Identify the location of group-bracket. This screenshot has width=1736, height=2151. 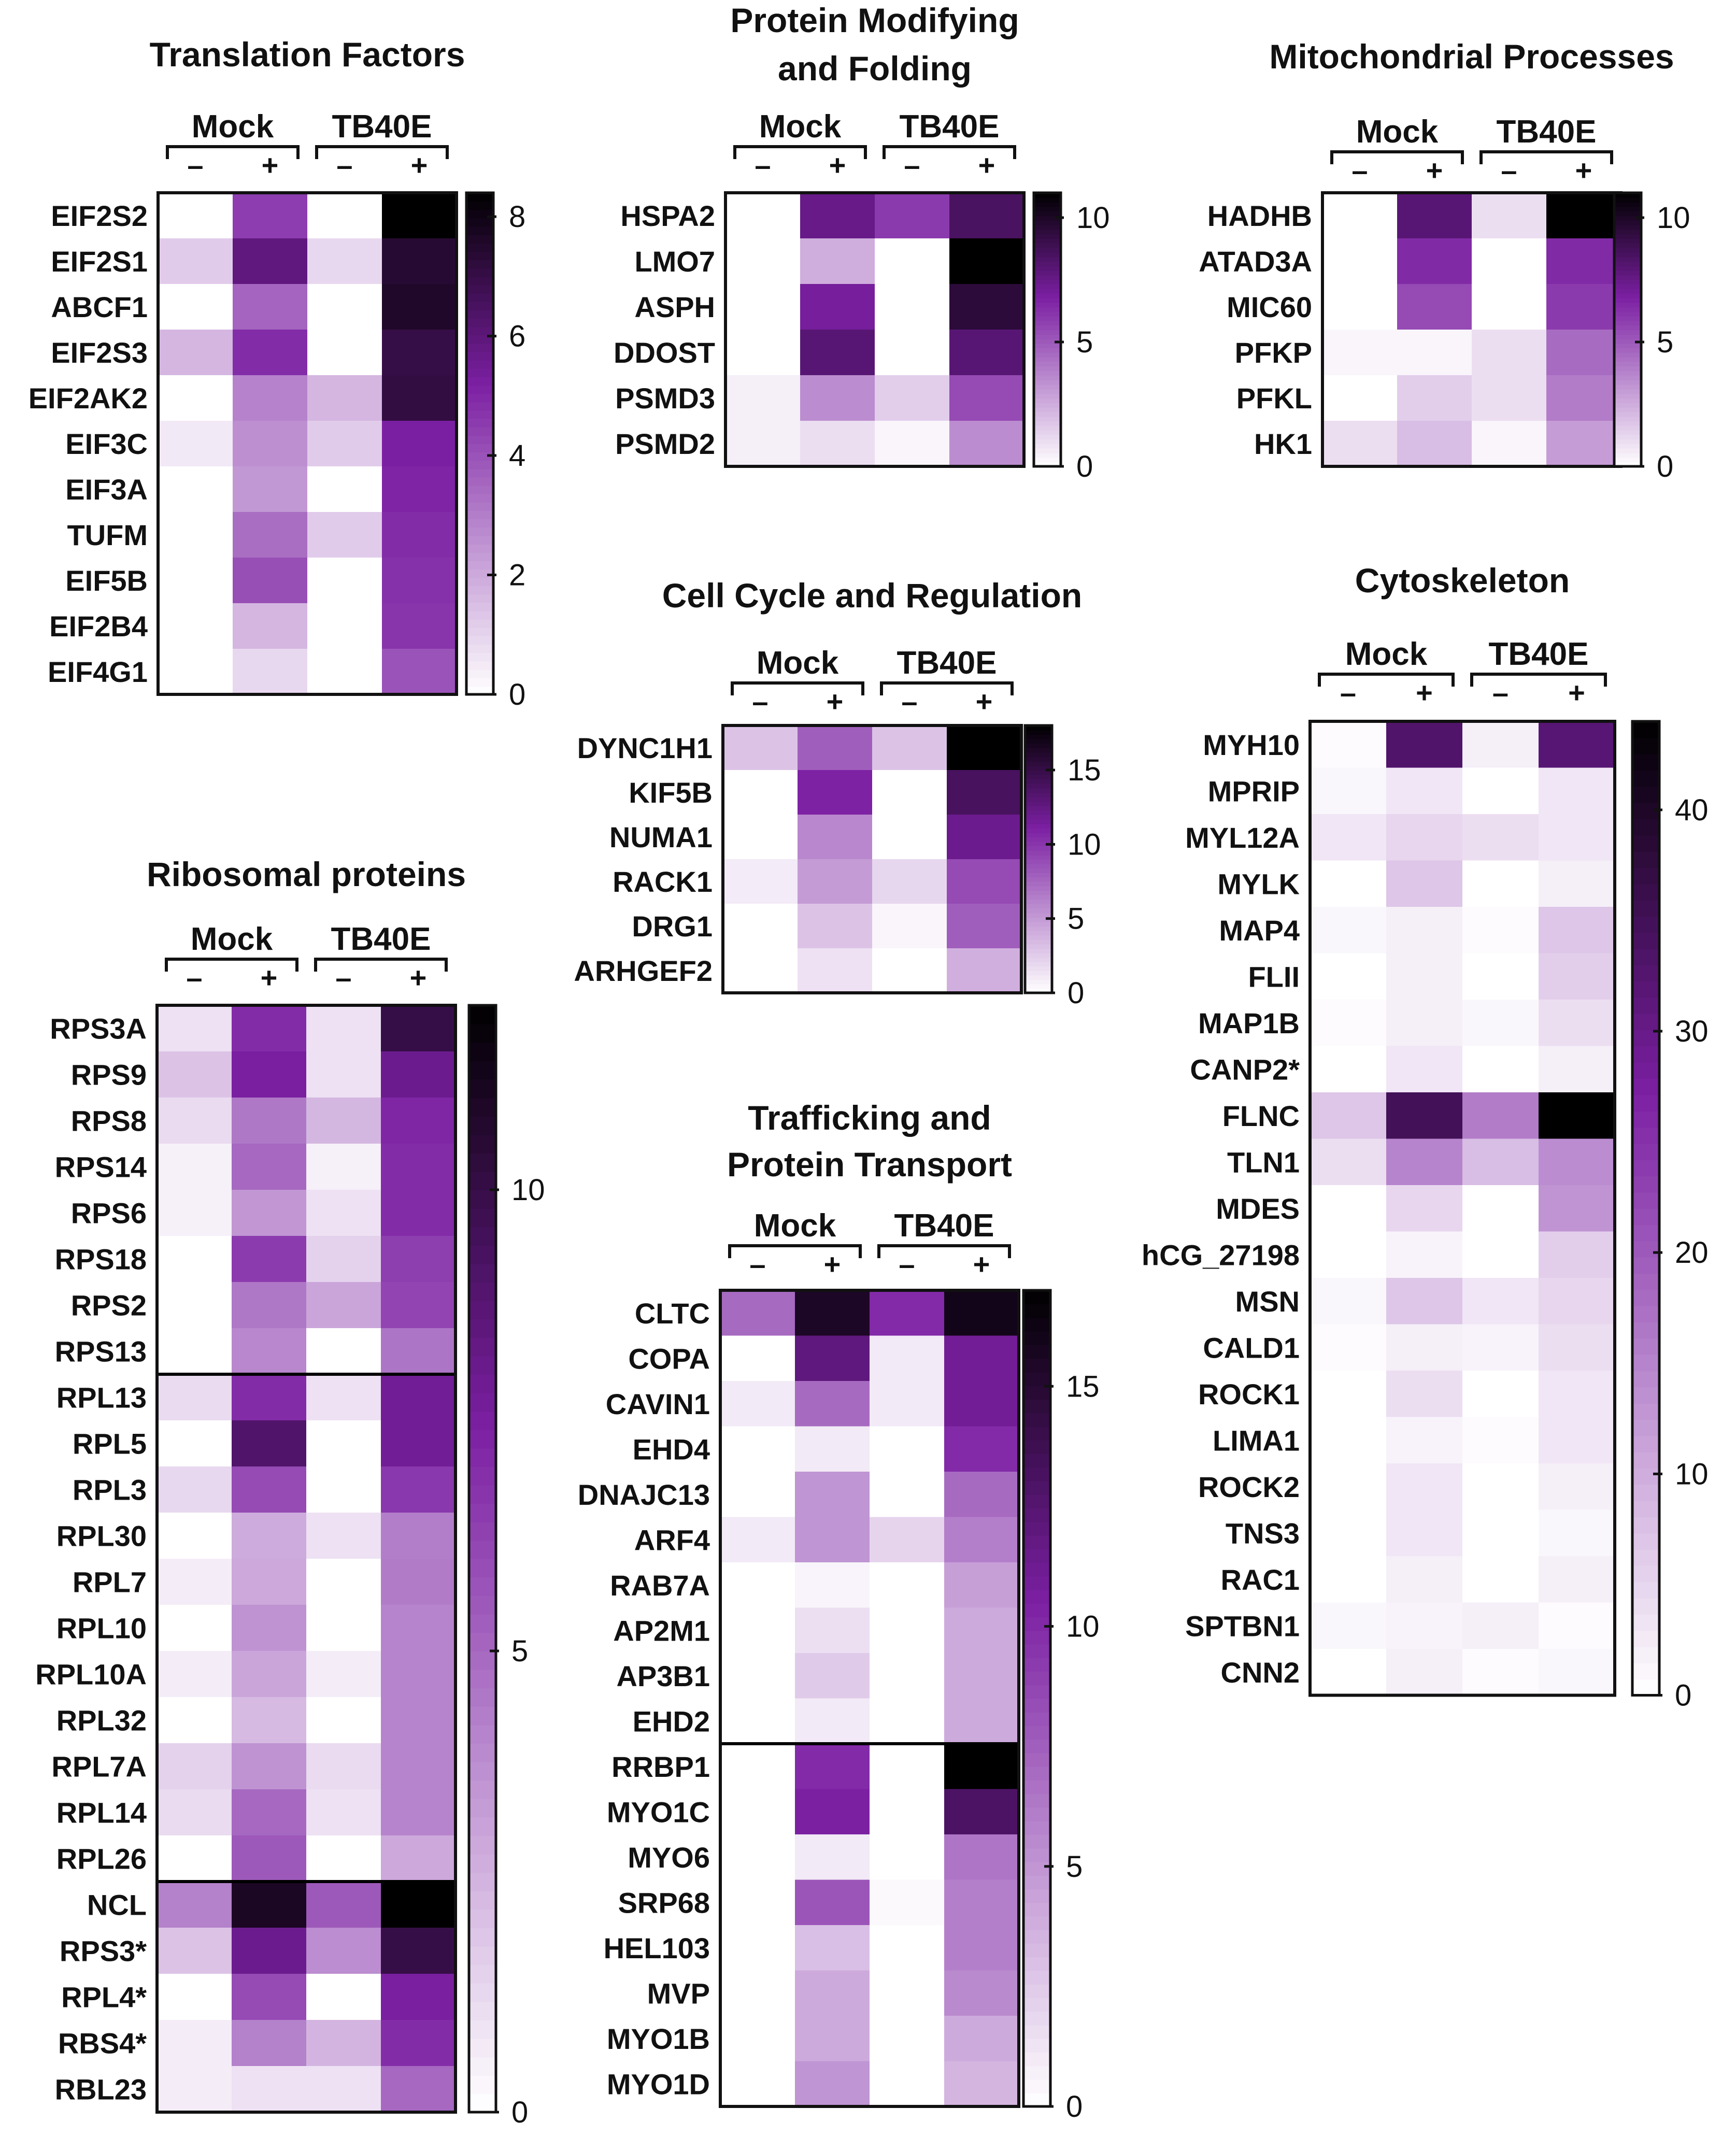
(1397, 157).